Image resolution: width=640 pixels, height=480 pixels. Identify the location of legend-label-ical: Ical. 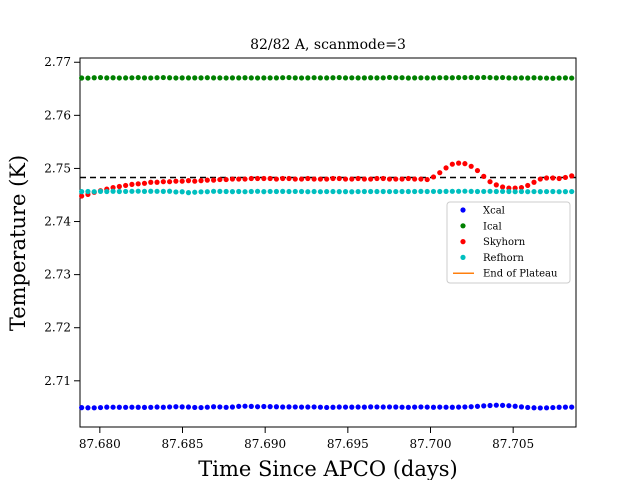
(492, 226).